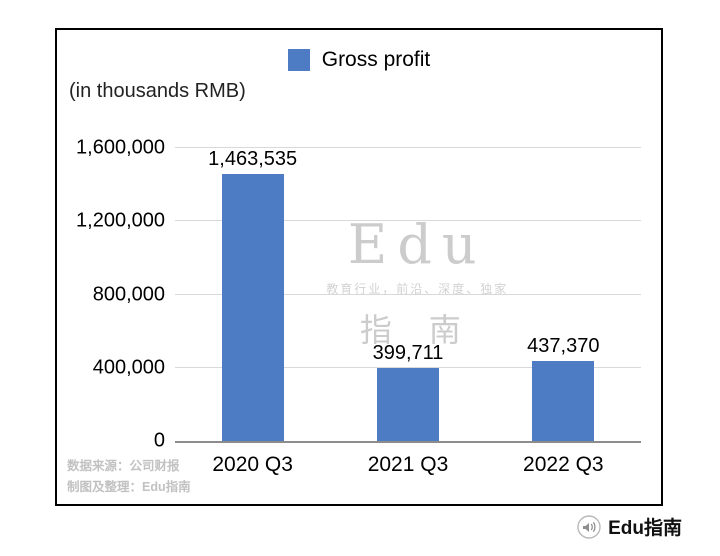 Image resolution: width=720 pixels, height=556 pixels. I want to click on bar-value-label: 437,370, so click(563, 346).